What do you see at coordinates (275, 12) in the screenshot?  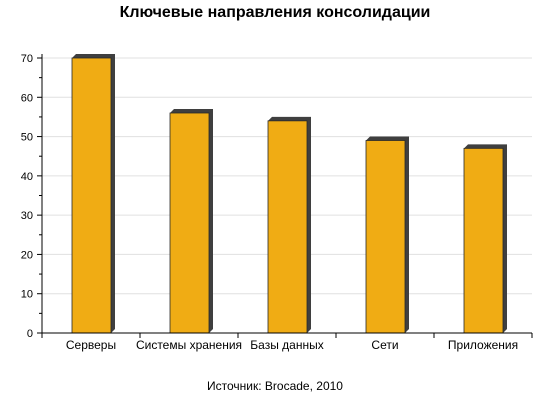 I see `chart-title: Ключевые направления консолидации` at bounding box center [275, 12].